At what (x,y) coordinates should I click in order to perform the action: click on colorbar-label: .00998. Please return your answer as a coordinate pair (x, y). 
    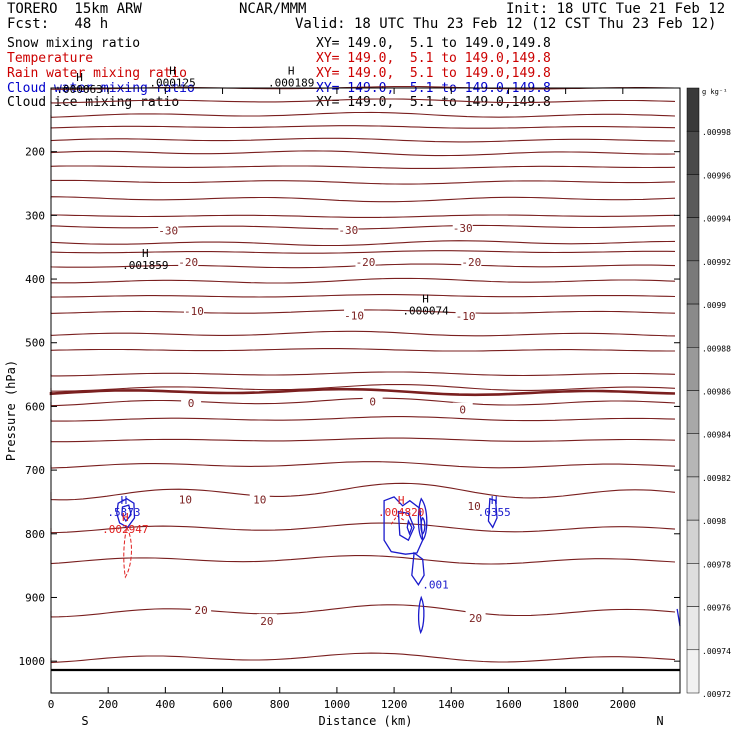
    Looking at the image, I should click on (716, 132).